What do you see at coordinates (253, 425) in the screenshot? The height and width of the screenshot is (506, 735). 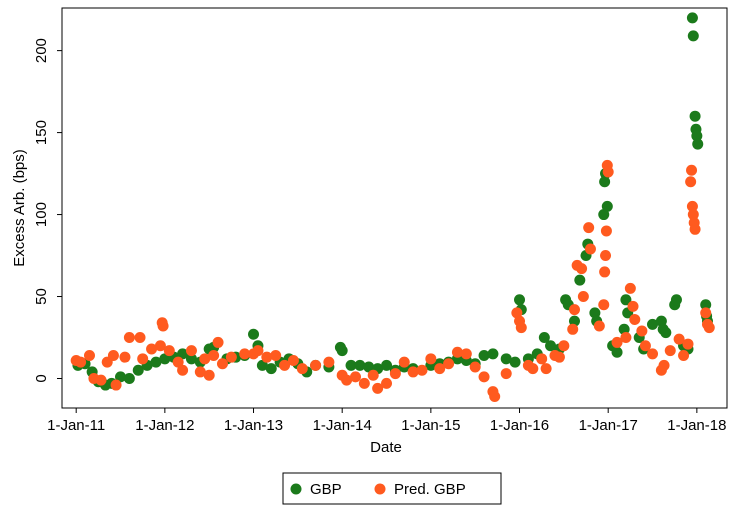 I see `x-tick-label: 1-Jan-13` at bounding box center [253, 425].